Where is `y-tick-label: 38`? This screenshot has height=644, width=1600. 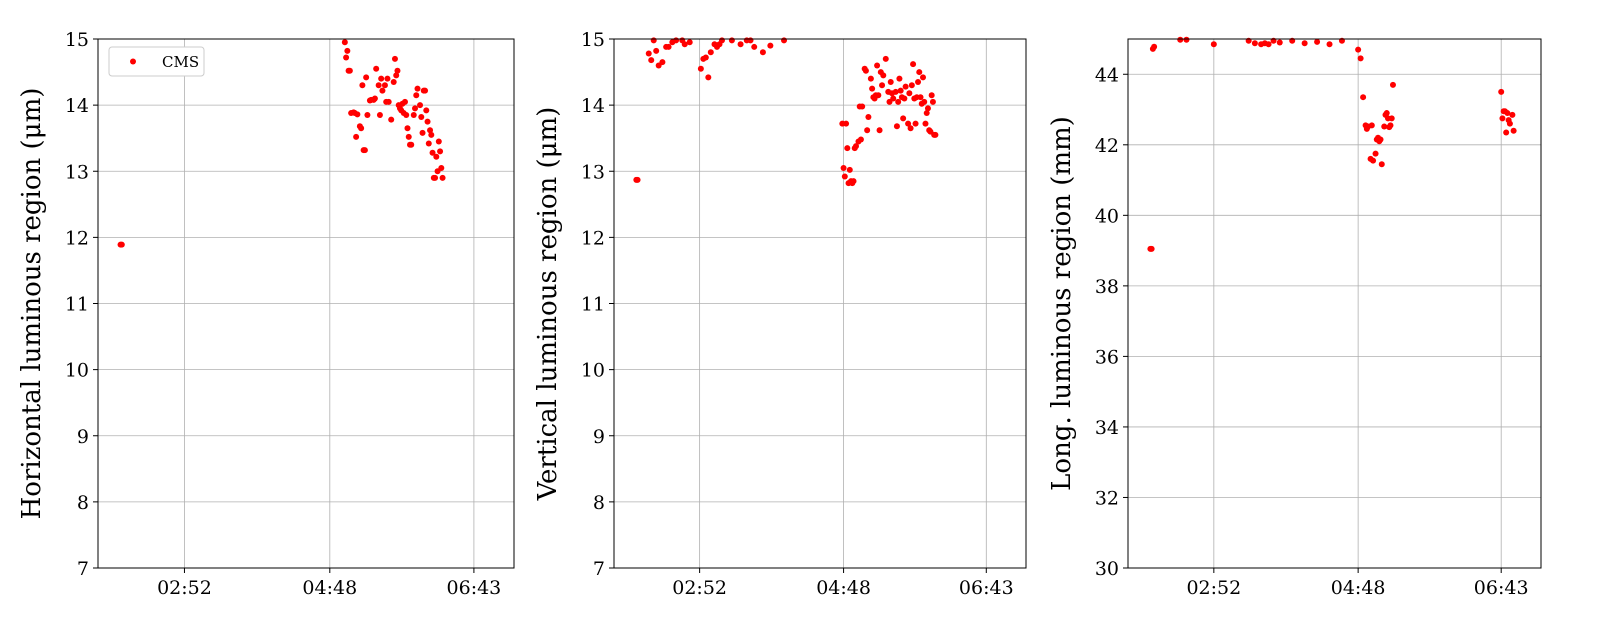
y-tick-label: 38 is located at coordinates (1107, 287).